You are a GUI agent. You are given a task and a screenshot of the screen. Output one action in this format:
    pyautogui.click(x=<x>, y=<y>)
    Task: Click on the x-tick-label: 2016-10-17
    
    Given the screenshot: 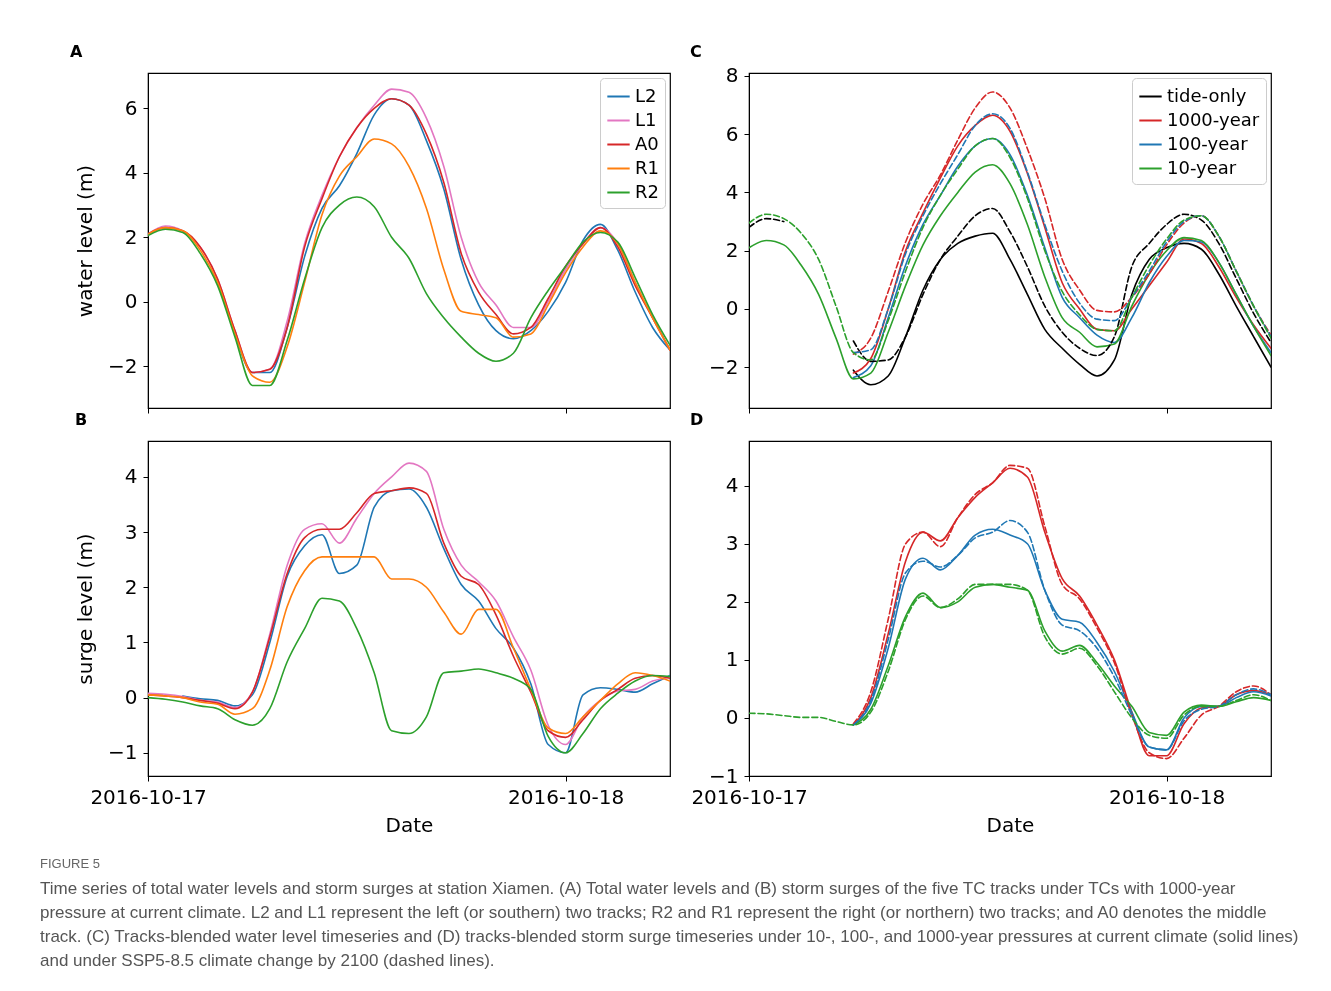 What is the action you would take?
    pyautogui.click(x=148, y=796)
    